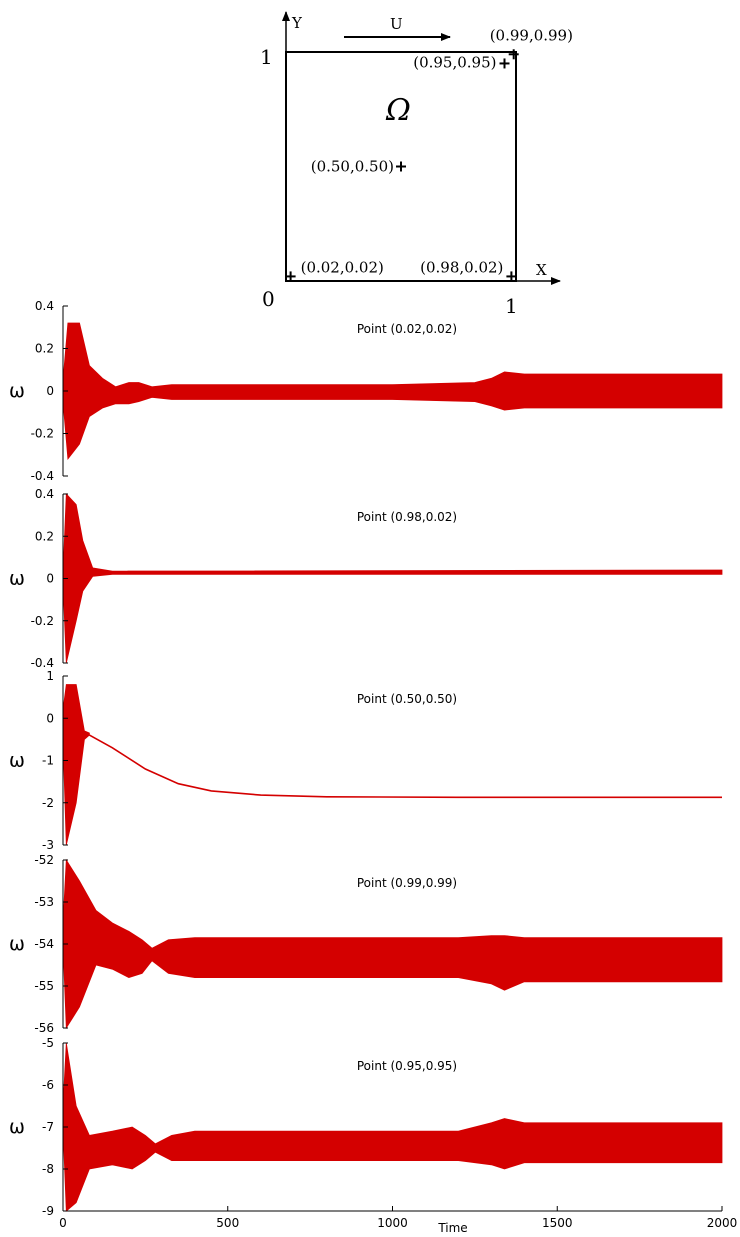 Image resolution: width=740 pixels, height=1237 pixels. What do you see at coordinates (48, 1211) in the screenshot?
I see `y-tick-label: -9` at bounding box center [48, 1211].